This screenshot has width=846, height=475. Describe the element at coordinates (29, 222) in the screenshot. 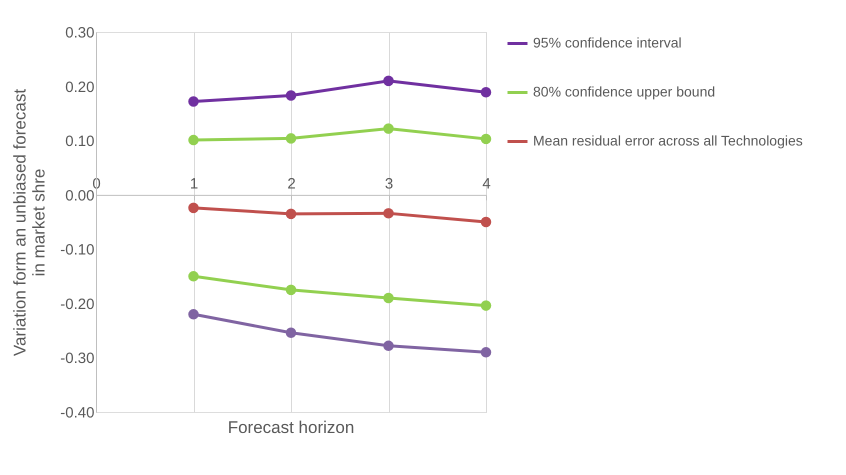

I see `y-axis-title: Variation form an unbiased forecast in market shre` at that location.